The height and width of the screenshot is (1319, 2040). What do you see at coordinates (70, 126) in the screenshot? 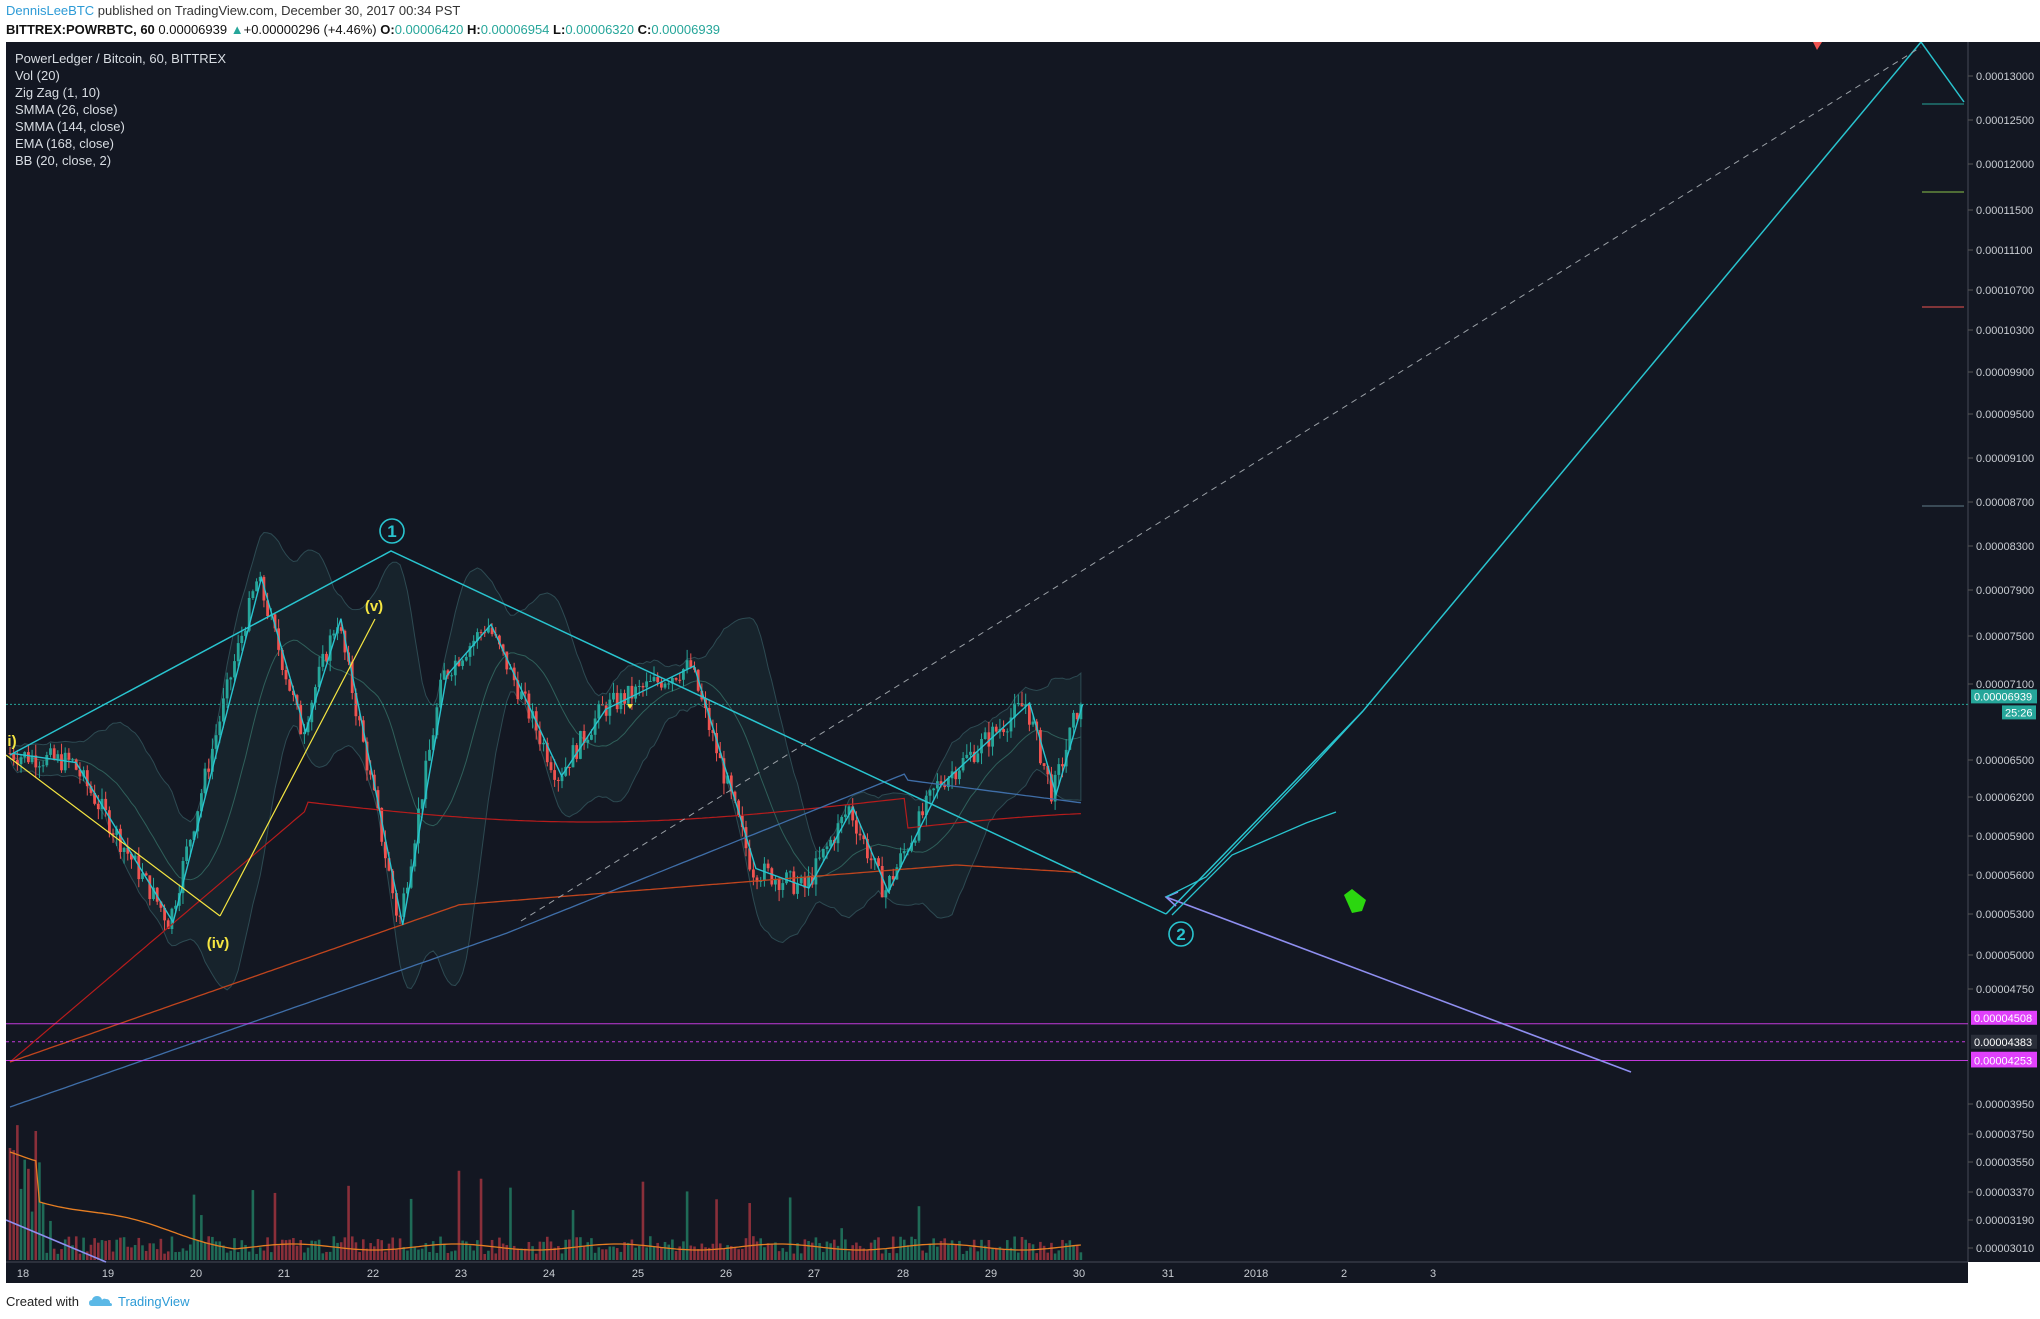
I see `legend-item: SMMA (144, close)` at bounding box center [70, 126].